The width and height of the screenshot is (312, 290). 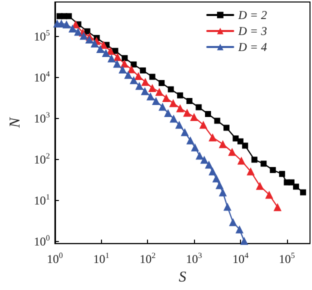 What do you see at coordinates (252, 31) in the screenshot?
I see `legend-label: D = 3` at bounding box center [252, 31].